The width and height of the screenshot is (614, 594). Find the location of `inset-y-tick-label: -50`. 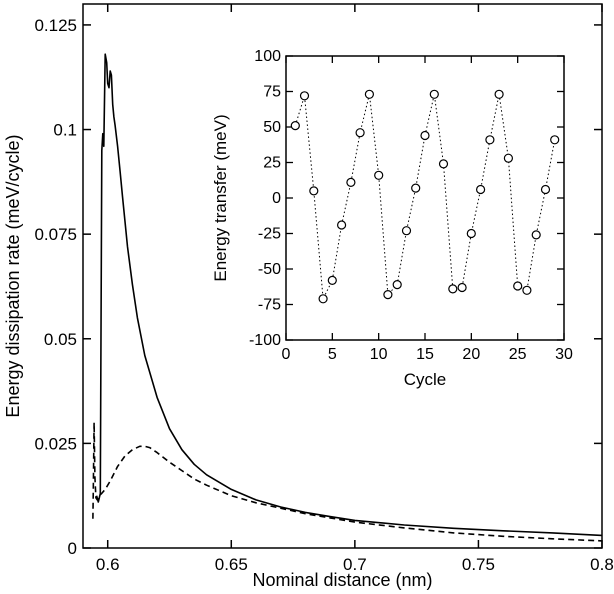

inset-y-tick-label: -50 is located at coordinates (269, 269).